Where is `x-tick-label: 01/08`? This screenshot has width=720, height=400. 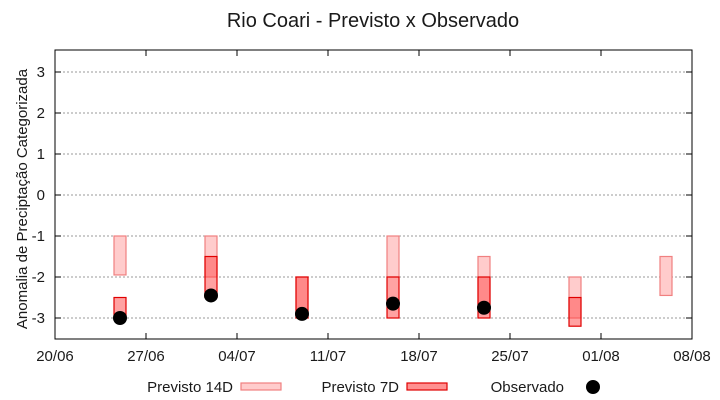
x-tick-label: 01/08 is located at coordinates (601, 356).